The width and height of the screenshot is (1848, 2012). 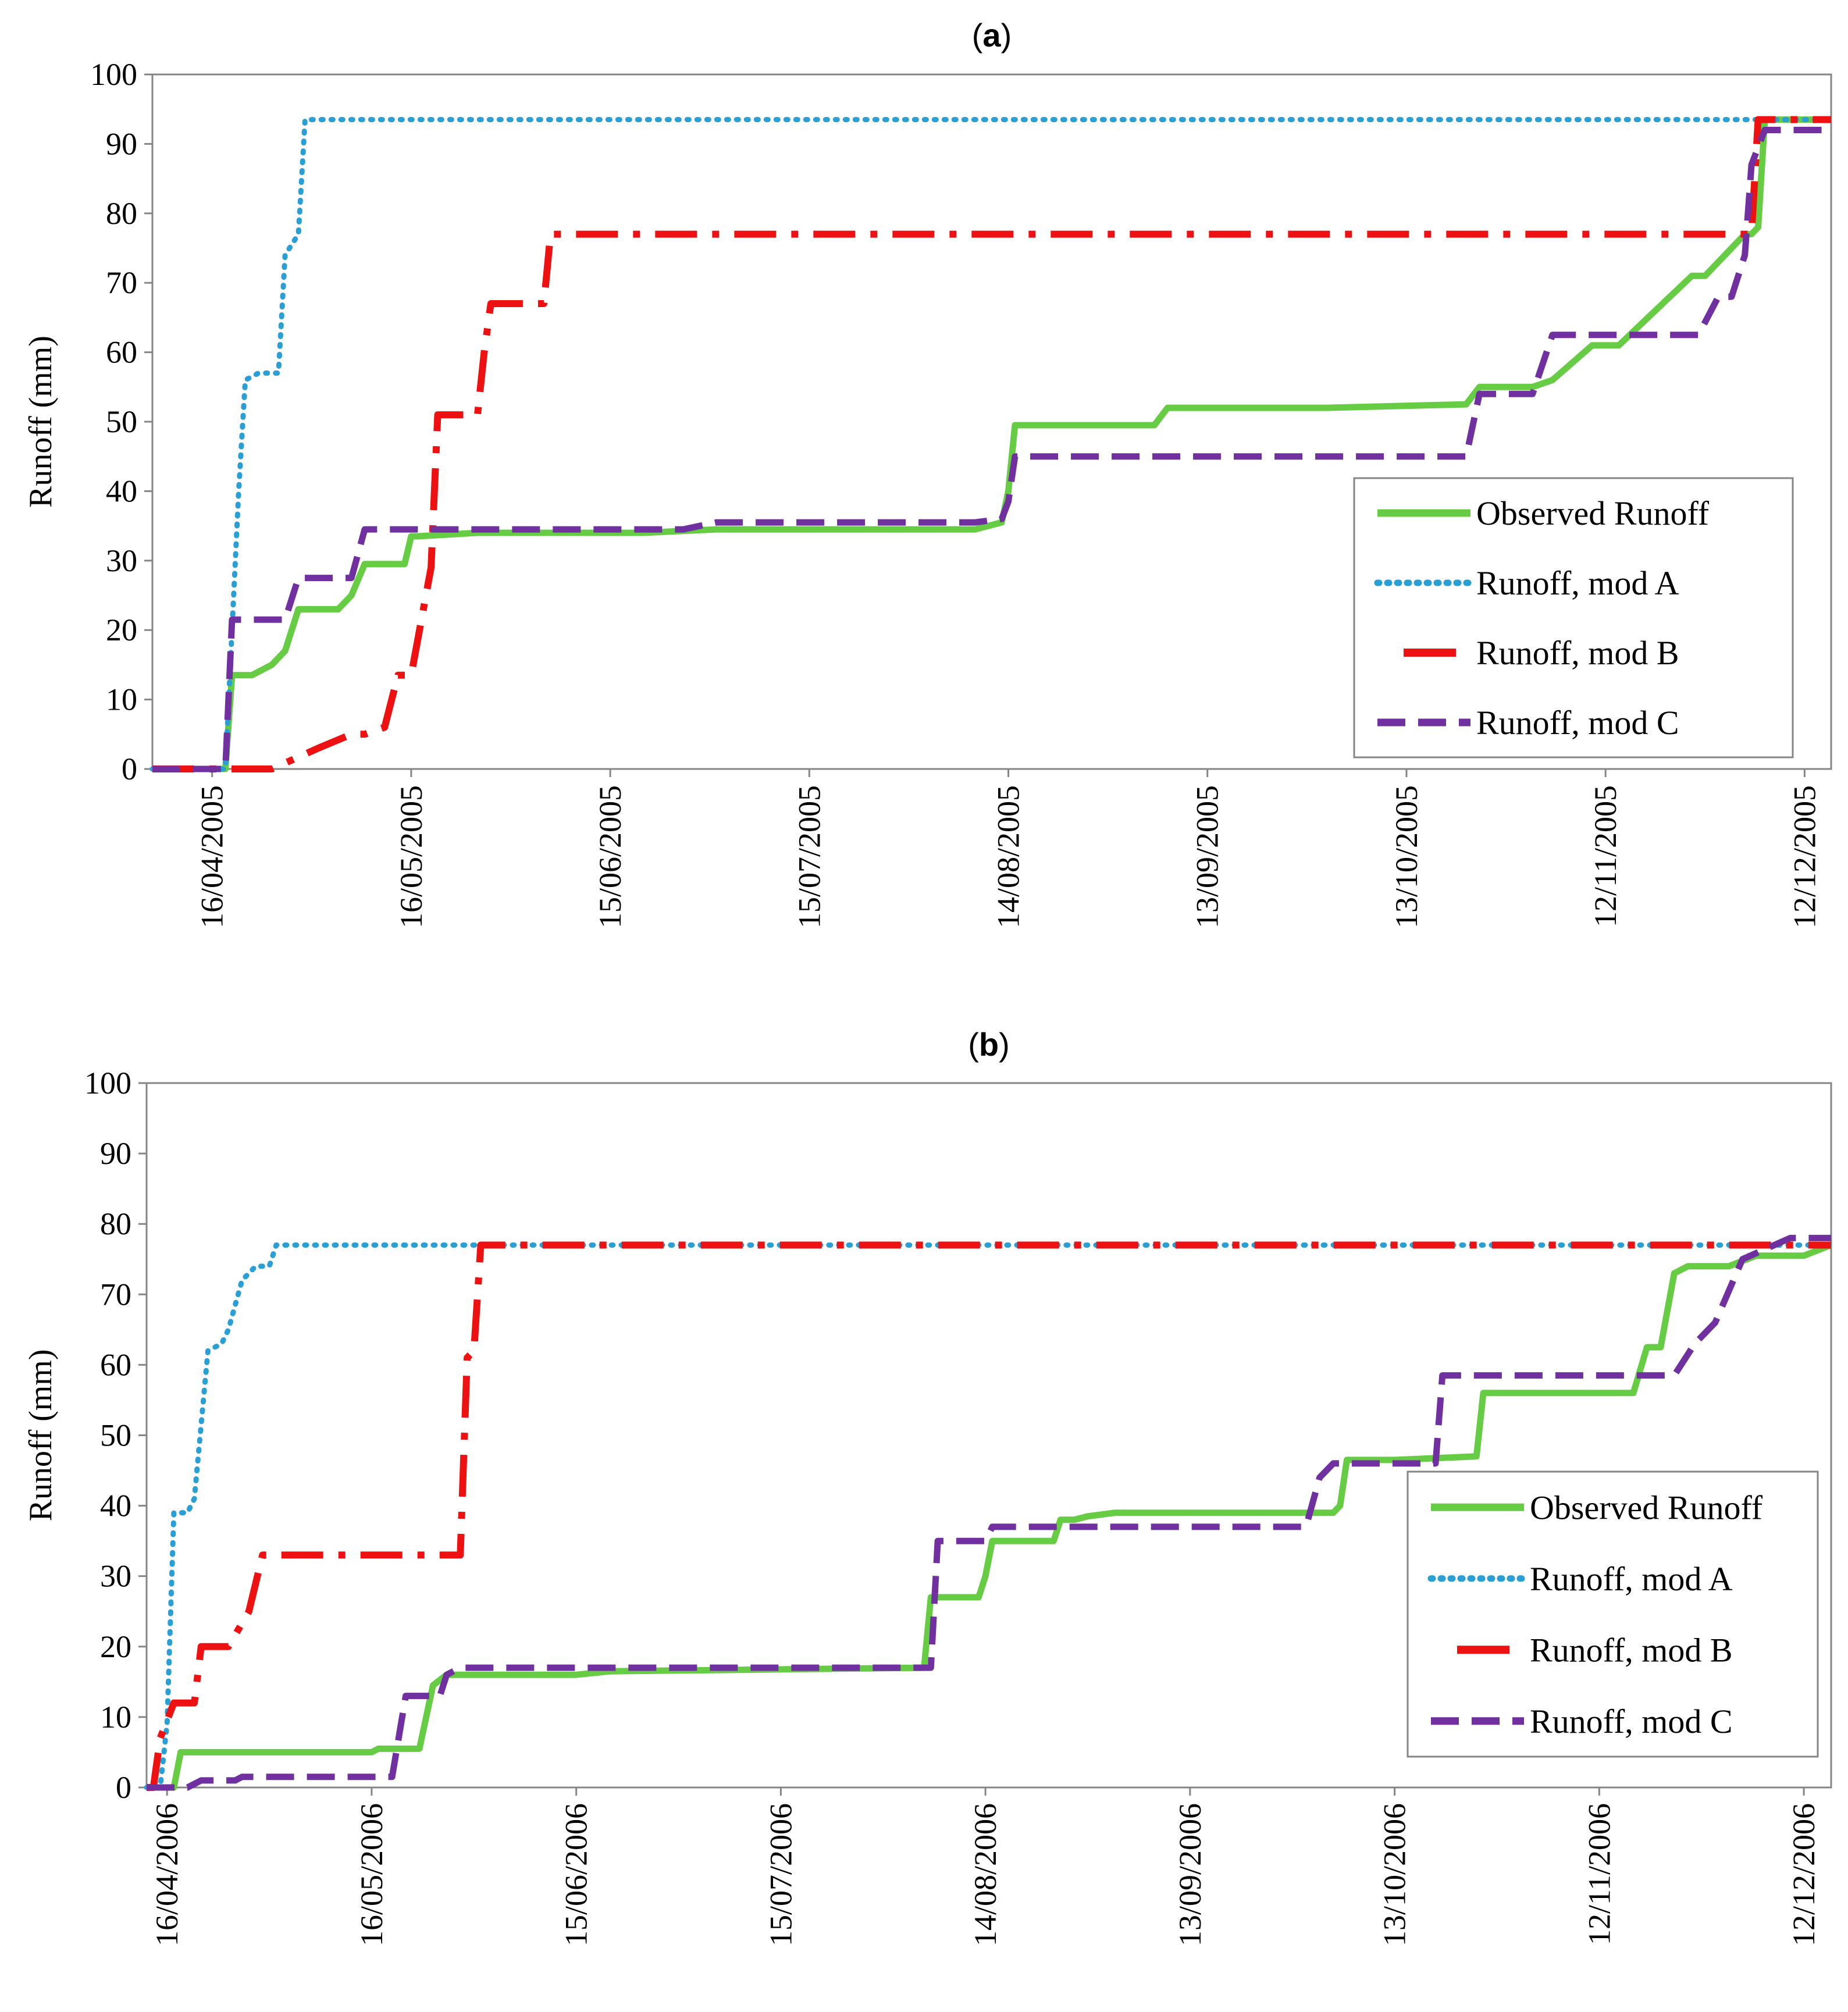 I want to click on x-tick-label: 15/06/2005, so click(x=610, y=856).